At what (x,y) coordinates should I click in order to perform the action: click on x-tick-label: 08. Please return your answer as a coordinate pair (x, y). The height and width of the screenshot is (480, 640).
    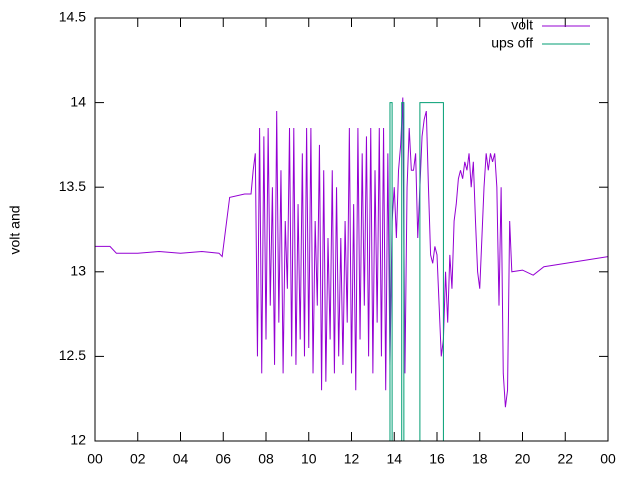
    Looking at the image, I should click on (266, 459).